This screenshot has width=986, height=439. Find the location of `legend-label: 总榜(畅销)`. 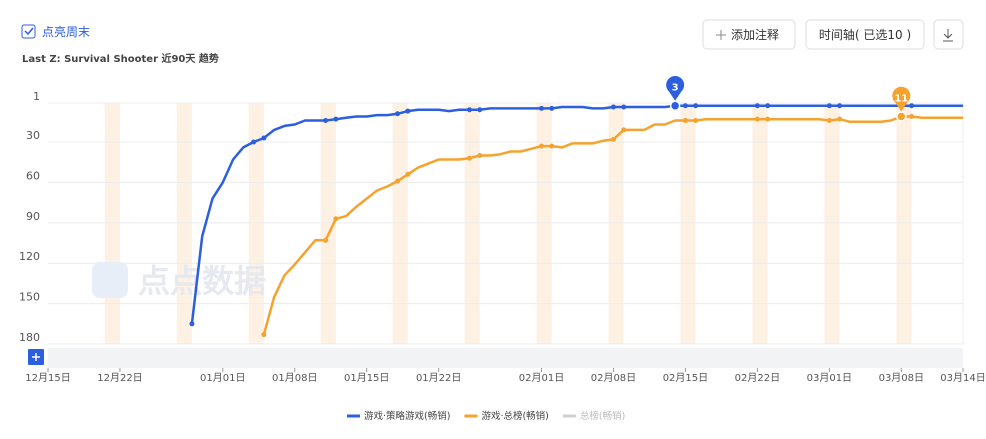

legend-label: 总榜(畅销) is located at coordinates (602, 416).